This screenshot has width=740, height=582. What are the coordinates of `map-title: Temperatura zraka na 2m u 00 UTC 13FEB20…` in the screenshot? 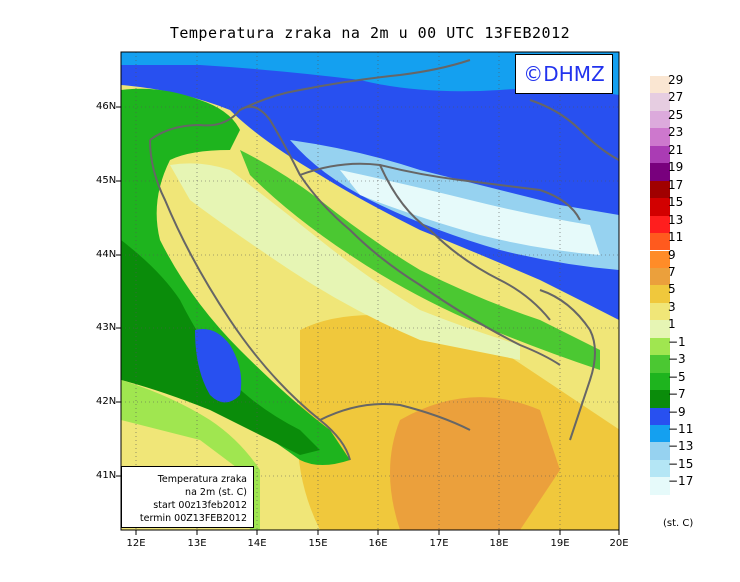 It's located at (370, 33).